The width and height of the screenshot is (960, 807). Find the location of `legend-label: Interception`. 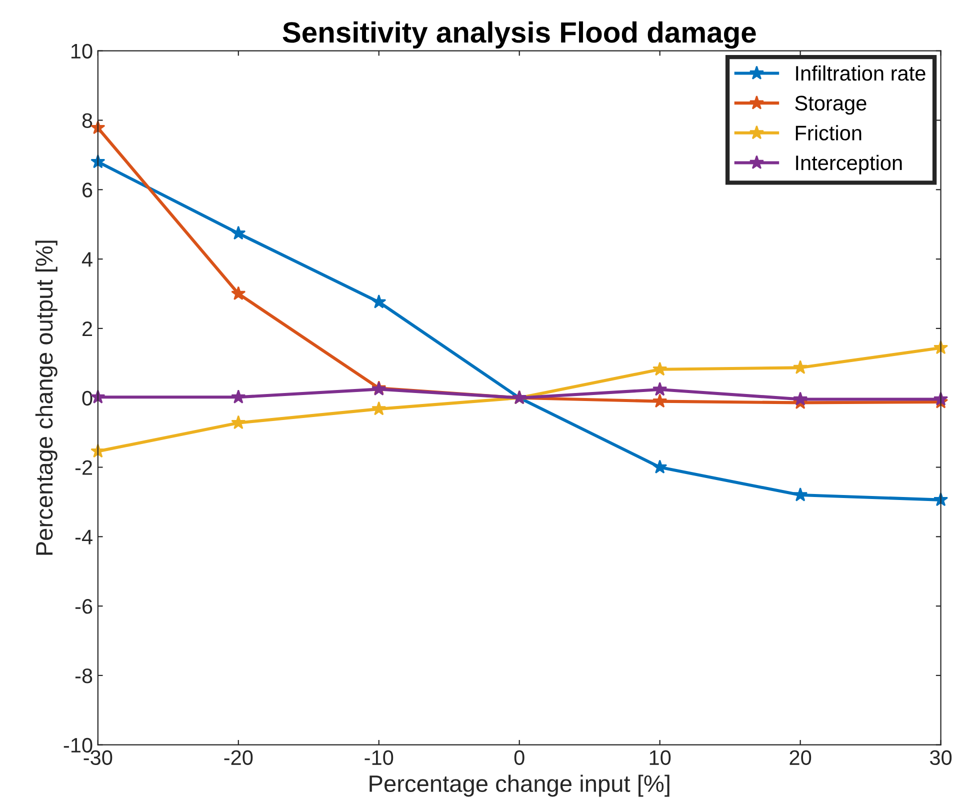

legend-label: Interception is located at coordinates (849, 164).